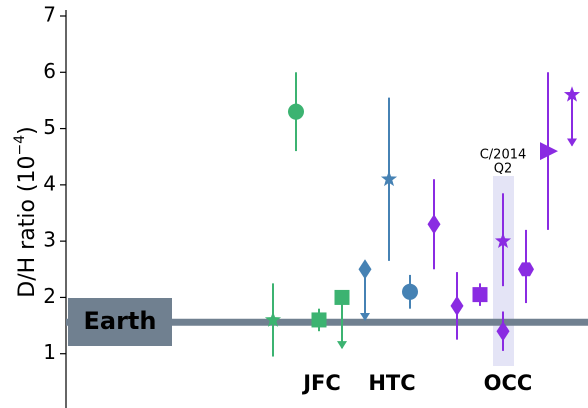 The height and width of the screenshot is (408, 588). Describe the element at coordinates (49, 352) in the screenshot. I see `y-tick-label: 1` at that location.